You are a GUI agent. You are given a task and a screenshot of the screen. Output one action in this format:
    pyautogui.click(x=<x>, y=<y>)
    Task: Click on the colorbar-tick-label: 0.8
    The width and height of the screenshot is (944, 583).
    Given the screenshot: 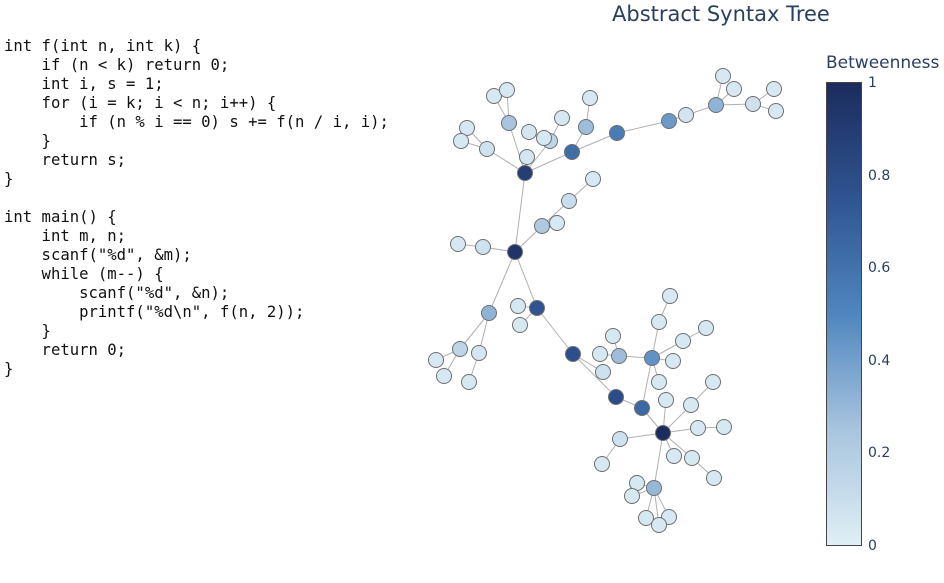 What is the action you would take?
    pyautogui.click(x=879, y=175)
    